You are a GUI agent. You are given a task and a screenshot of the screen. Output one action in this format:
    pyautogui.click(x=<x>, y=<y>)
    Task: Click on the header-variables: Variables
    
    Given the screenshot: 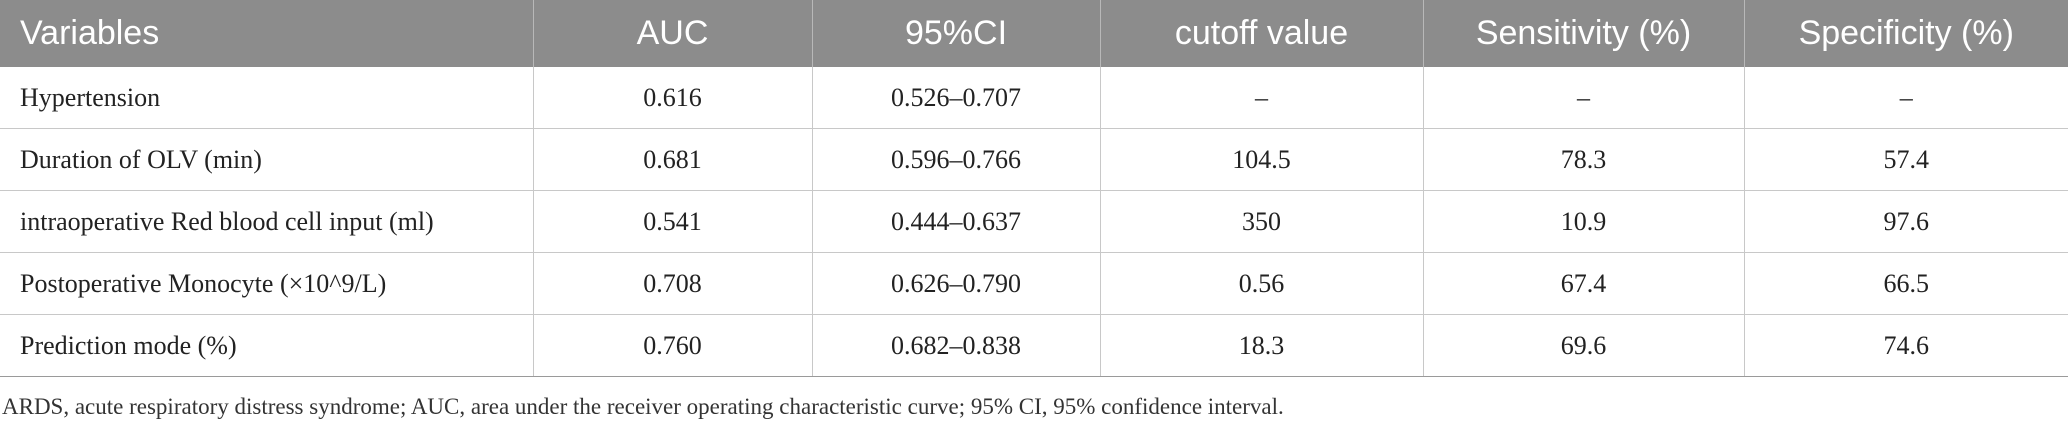 What is the action you would take?
    pyautogui.click(x=267, y=33)
    